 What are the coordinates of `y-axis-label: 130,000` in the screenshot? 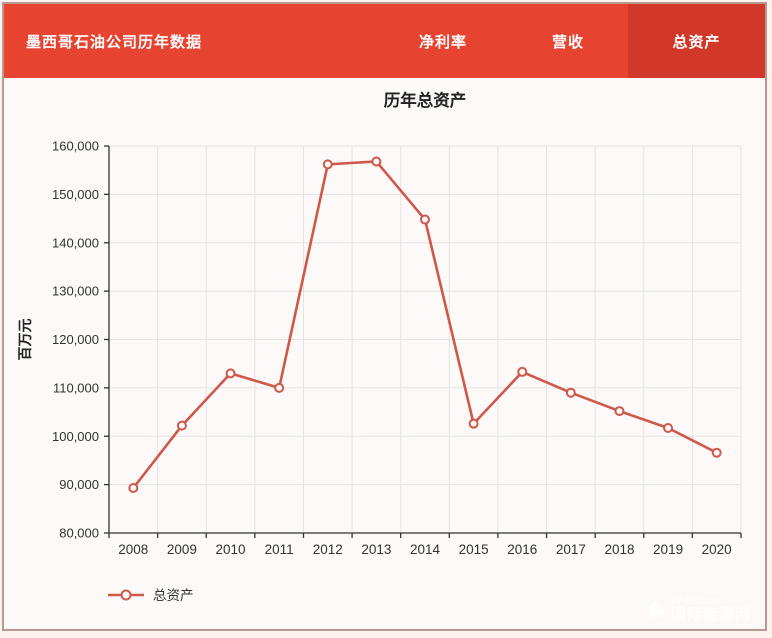 It's located at (75, 291).